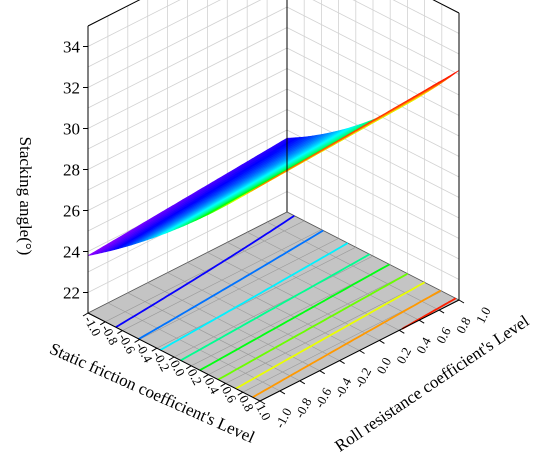 Image resolution: width=550 pixels, height=465 pixels. I want to click on x-tick-label: 0.4, so click(212, 386).